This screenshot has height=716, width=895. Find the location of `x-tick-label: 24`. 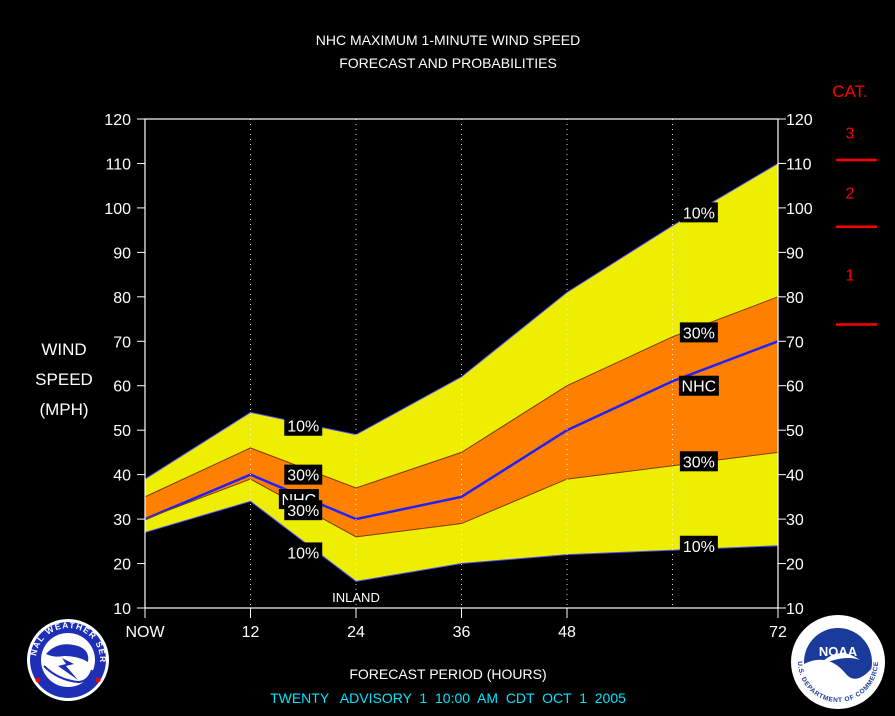

x-tick-label: 24 is located at coordinates (356, 632).